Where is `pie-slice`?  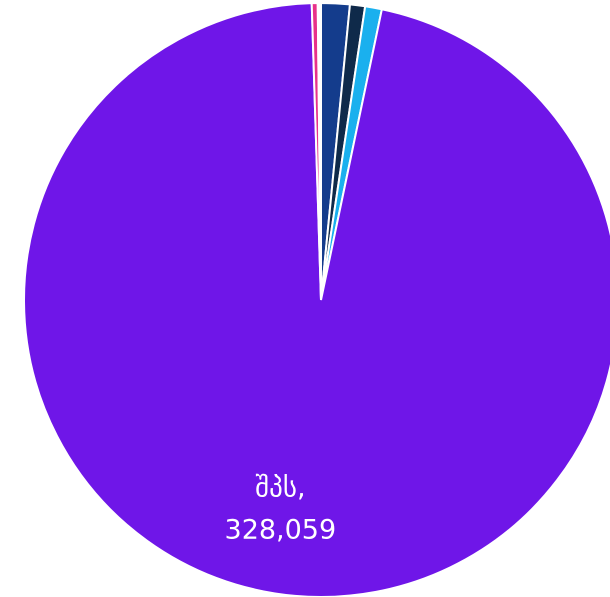 pie-slice is located at coordinates (319, 151).